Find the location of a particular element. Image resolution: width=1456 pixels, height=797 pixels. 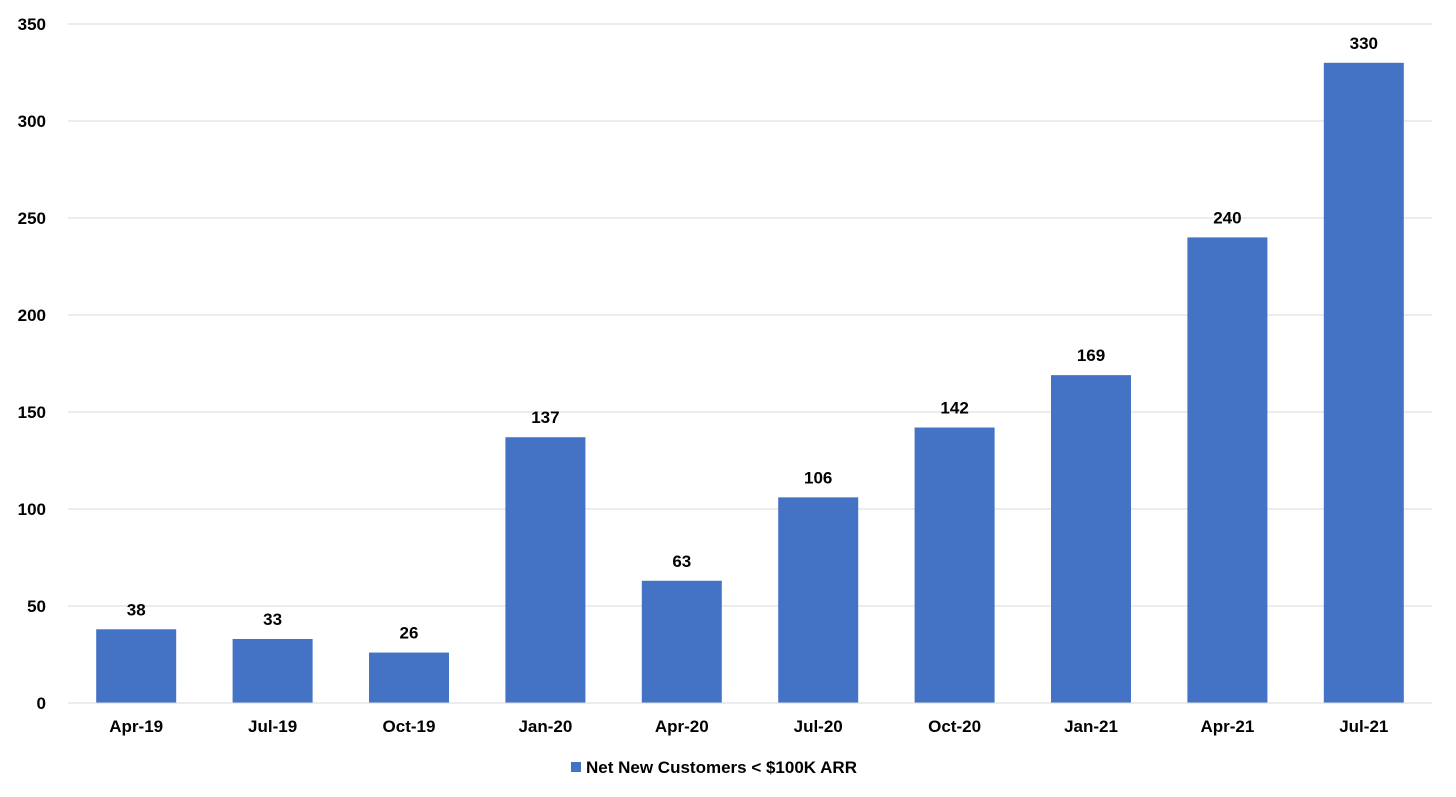

data-label: 106 is located at coordinates (818, 477).